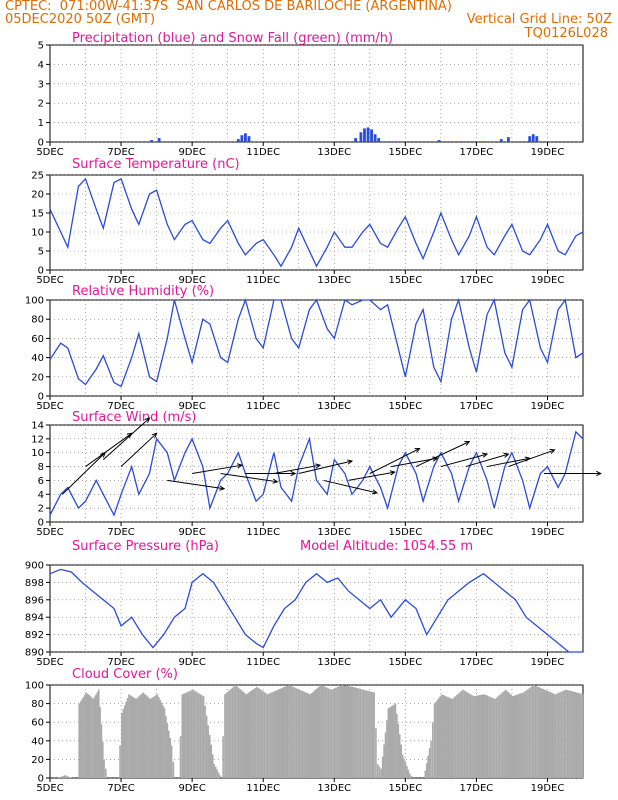 The image size is (618, 800). I want to click on header-model: TQ0126L028, so click(566, 33).